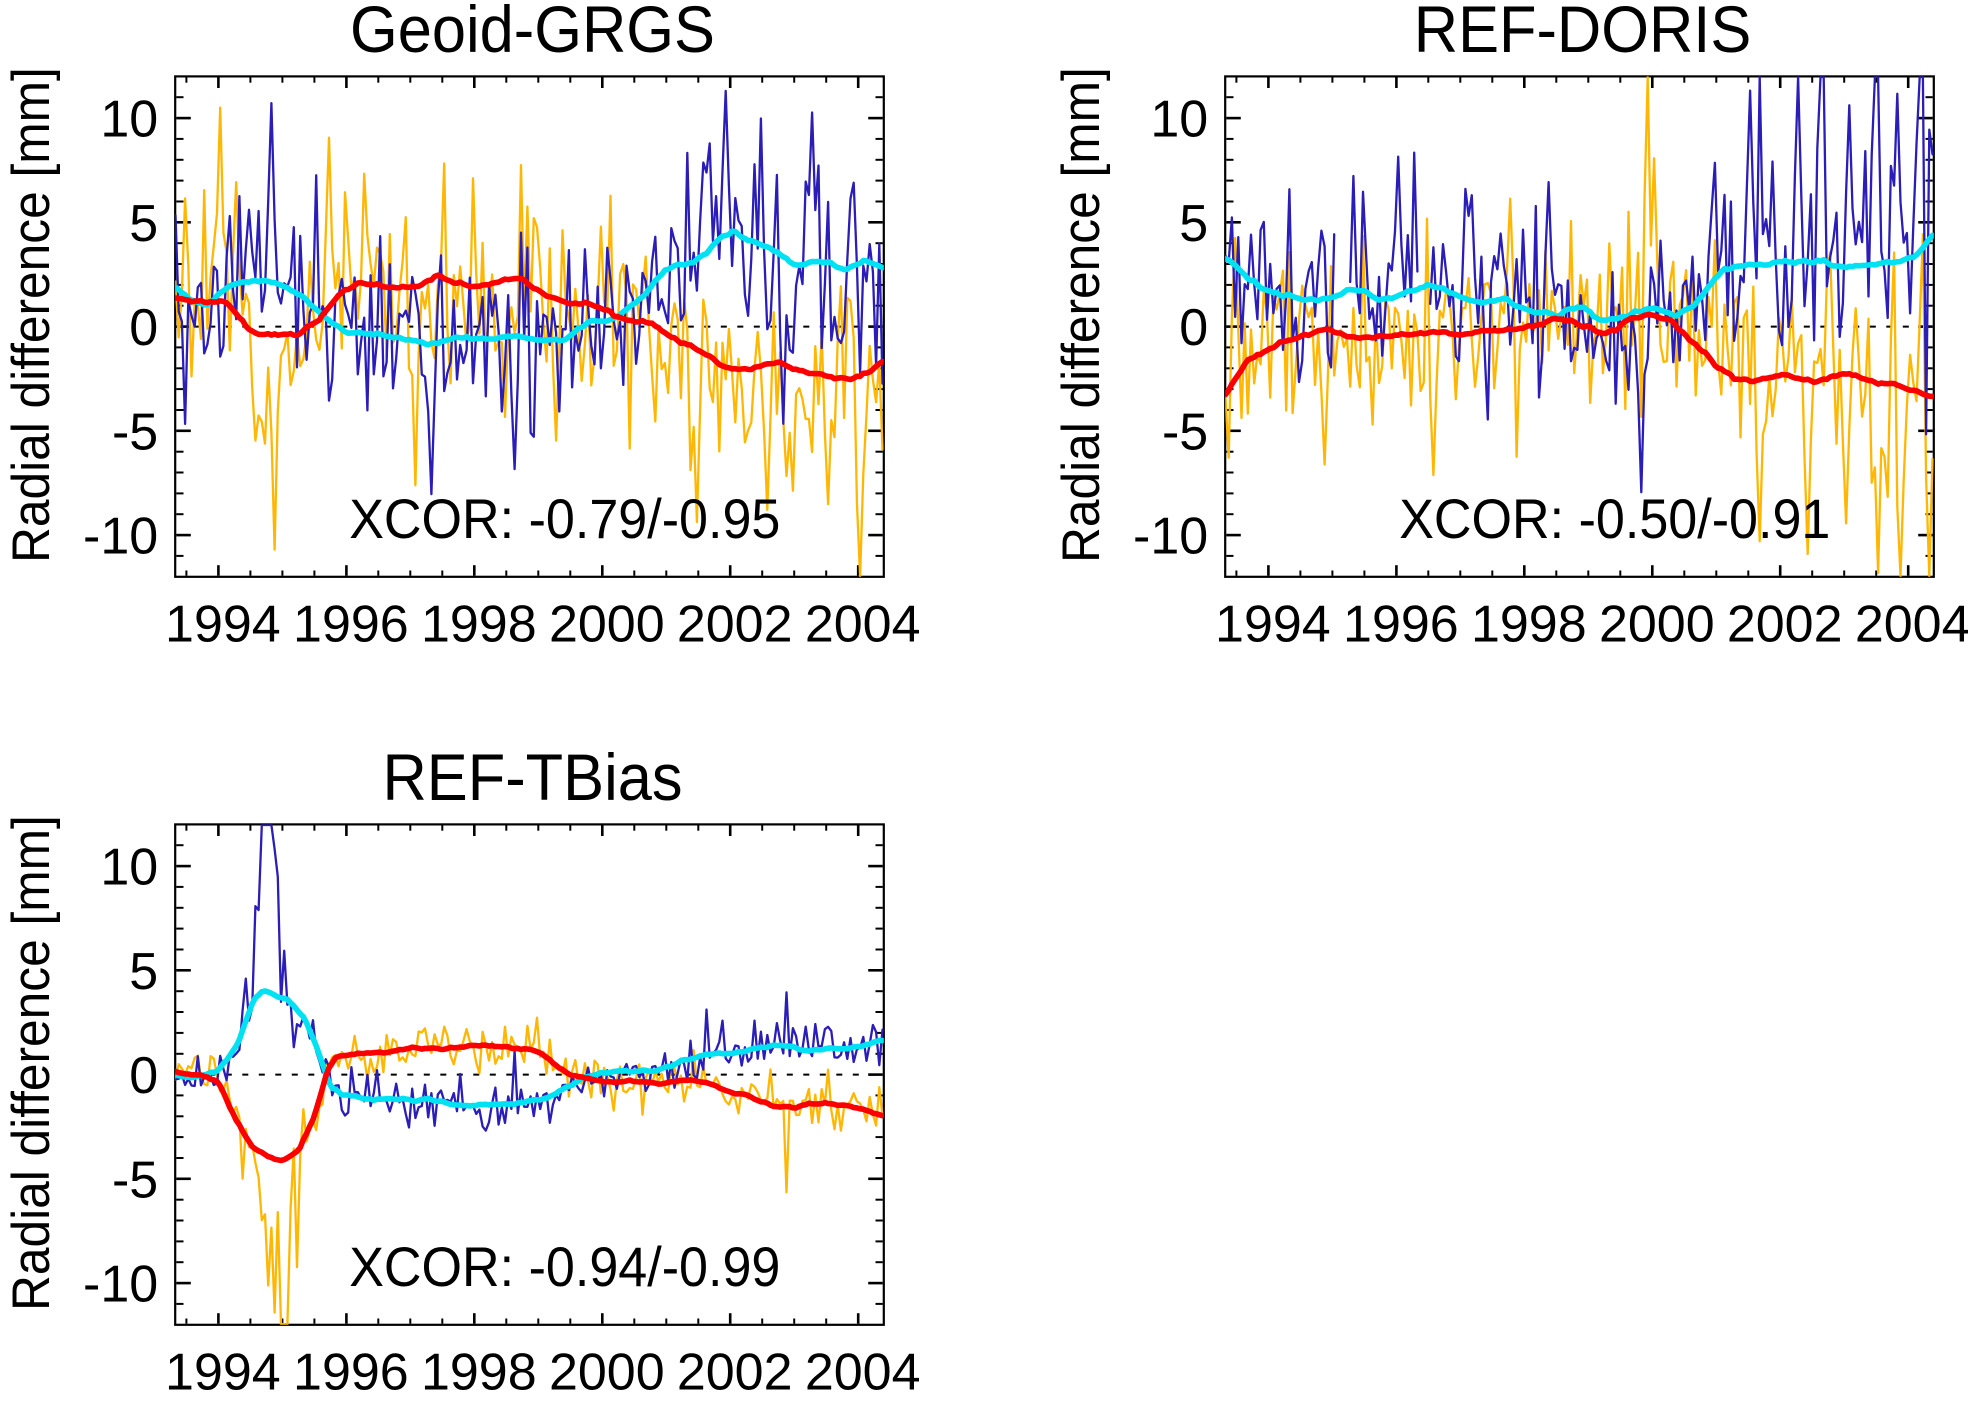  Describe the element at coordinates (532, 33) in the screenshot. I see `svg-text: Geoid-GRGS` at that location.